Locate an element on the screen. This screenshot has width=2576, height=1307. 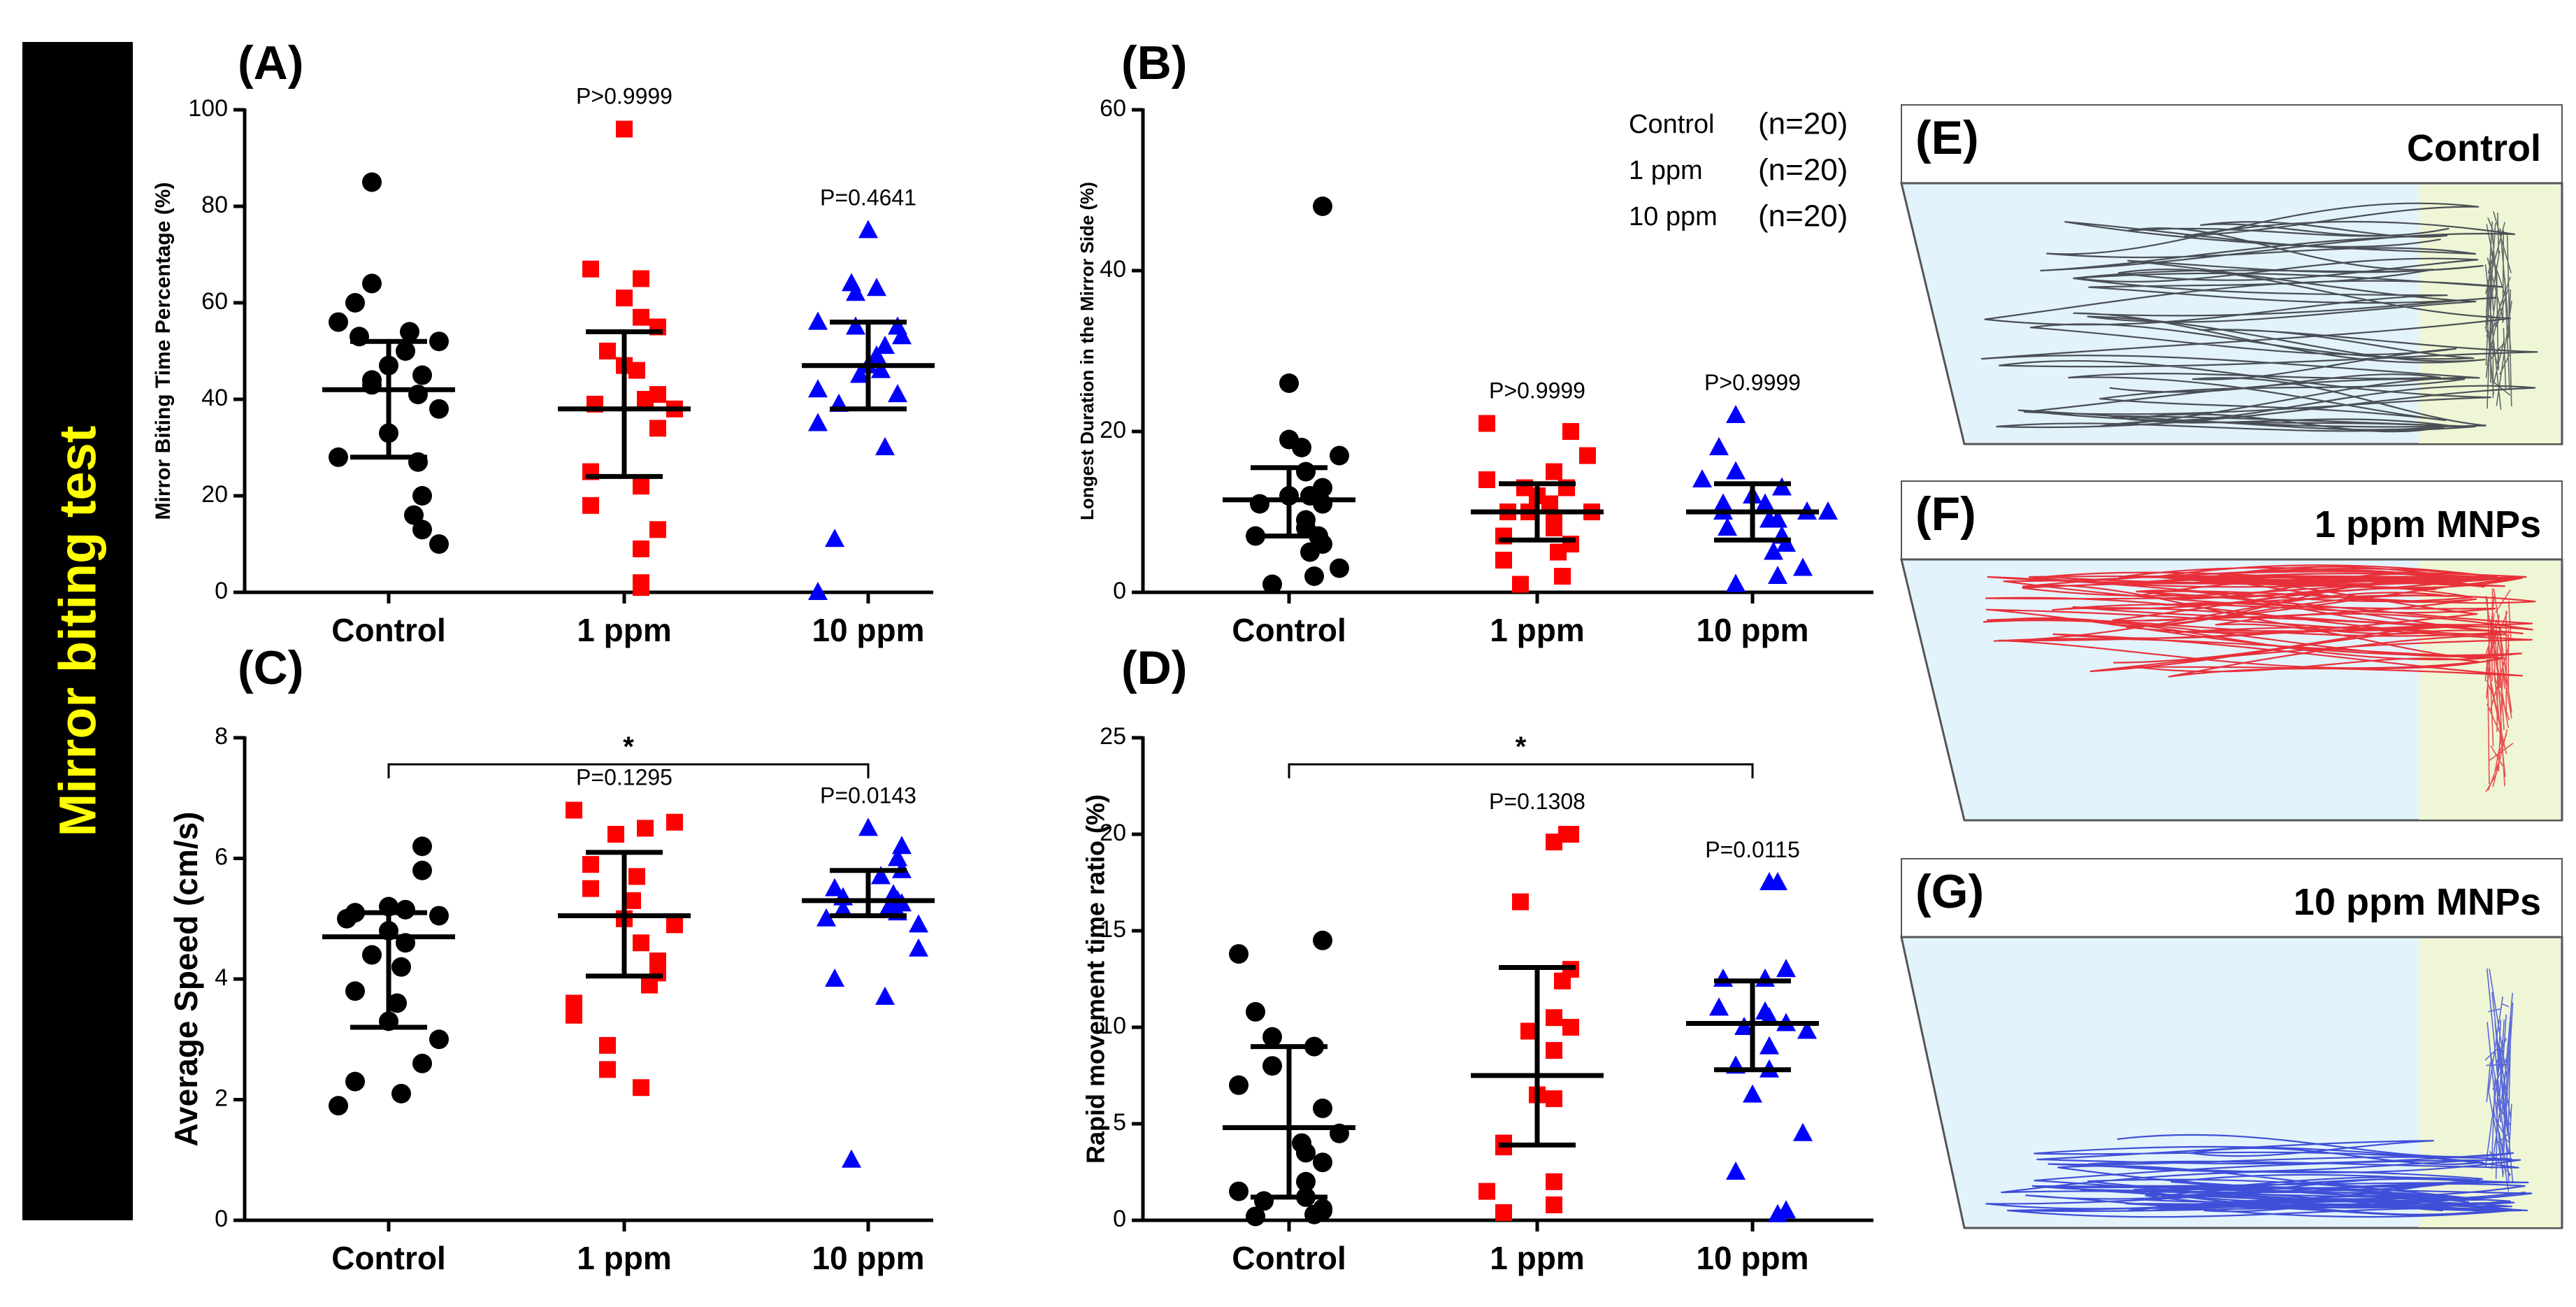
y-tick-label: 0 is located at coordinates (1119, 1219).